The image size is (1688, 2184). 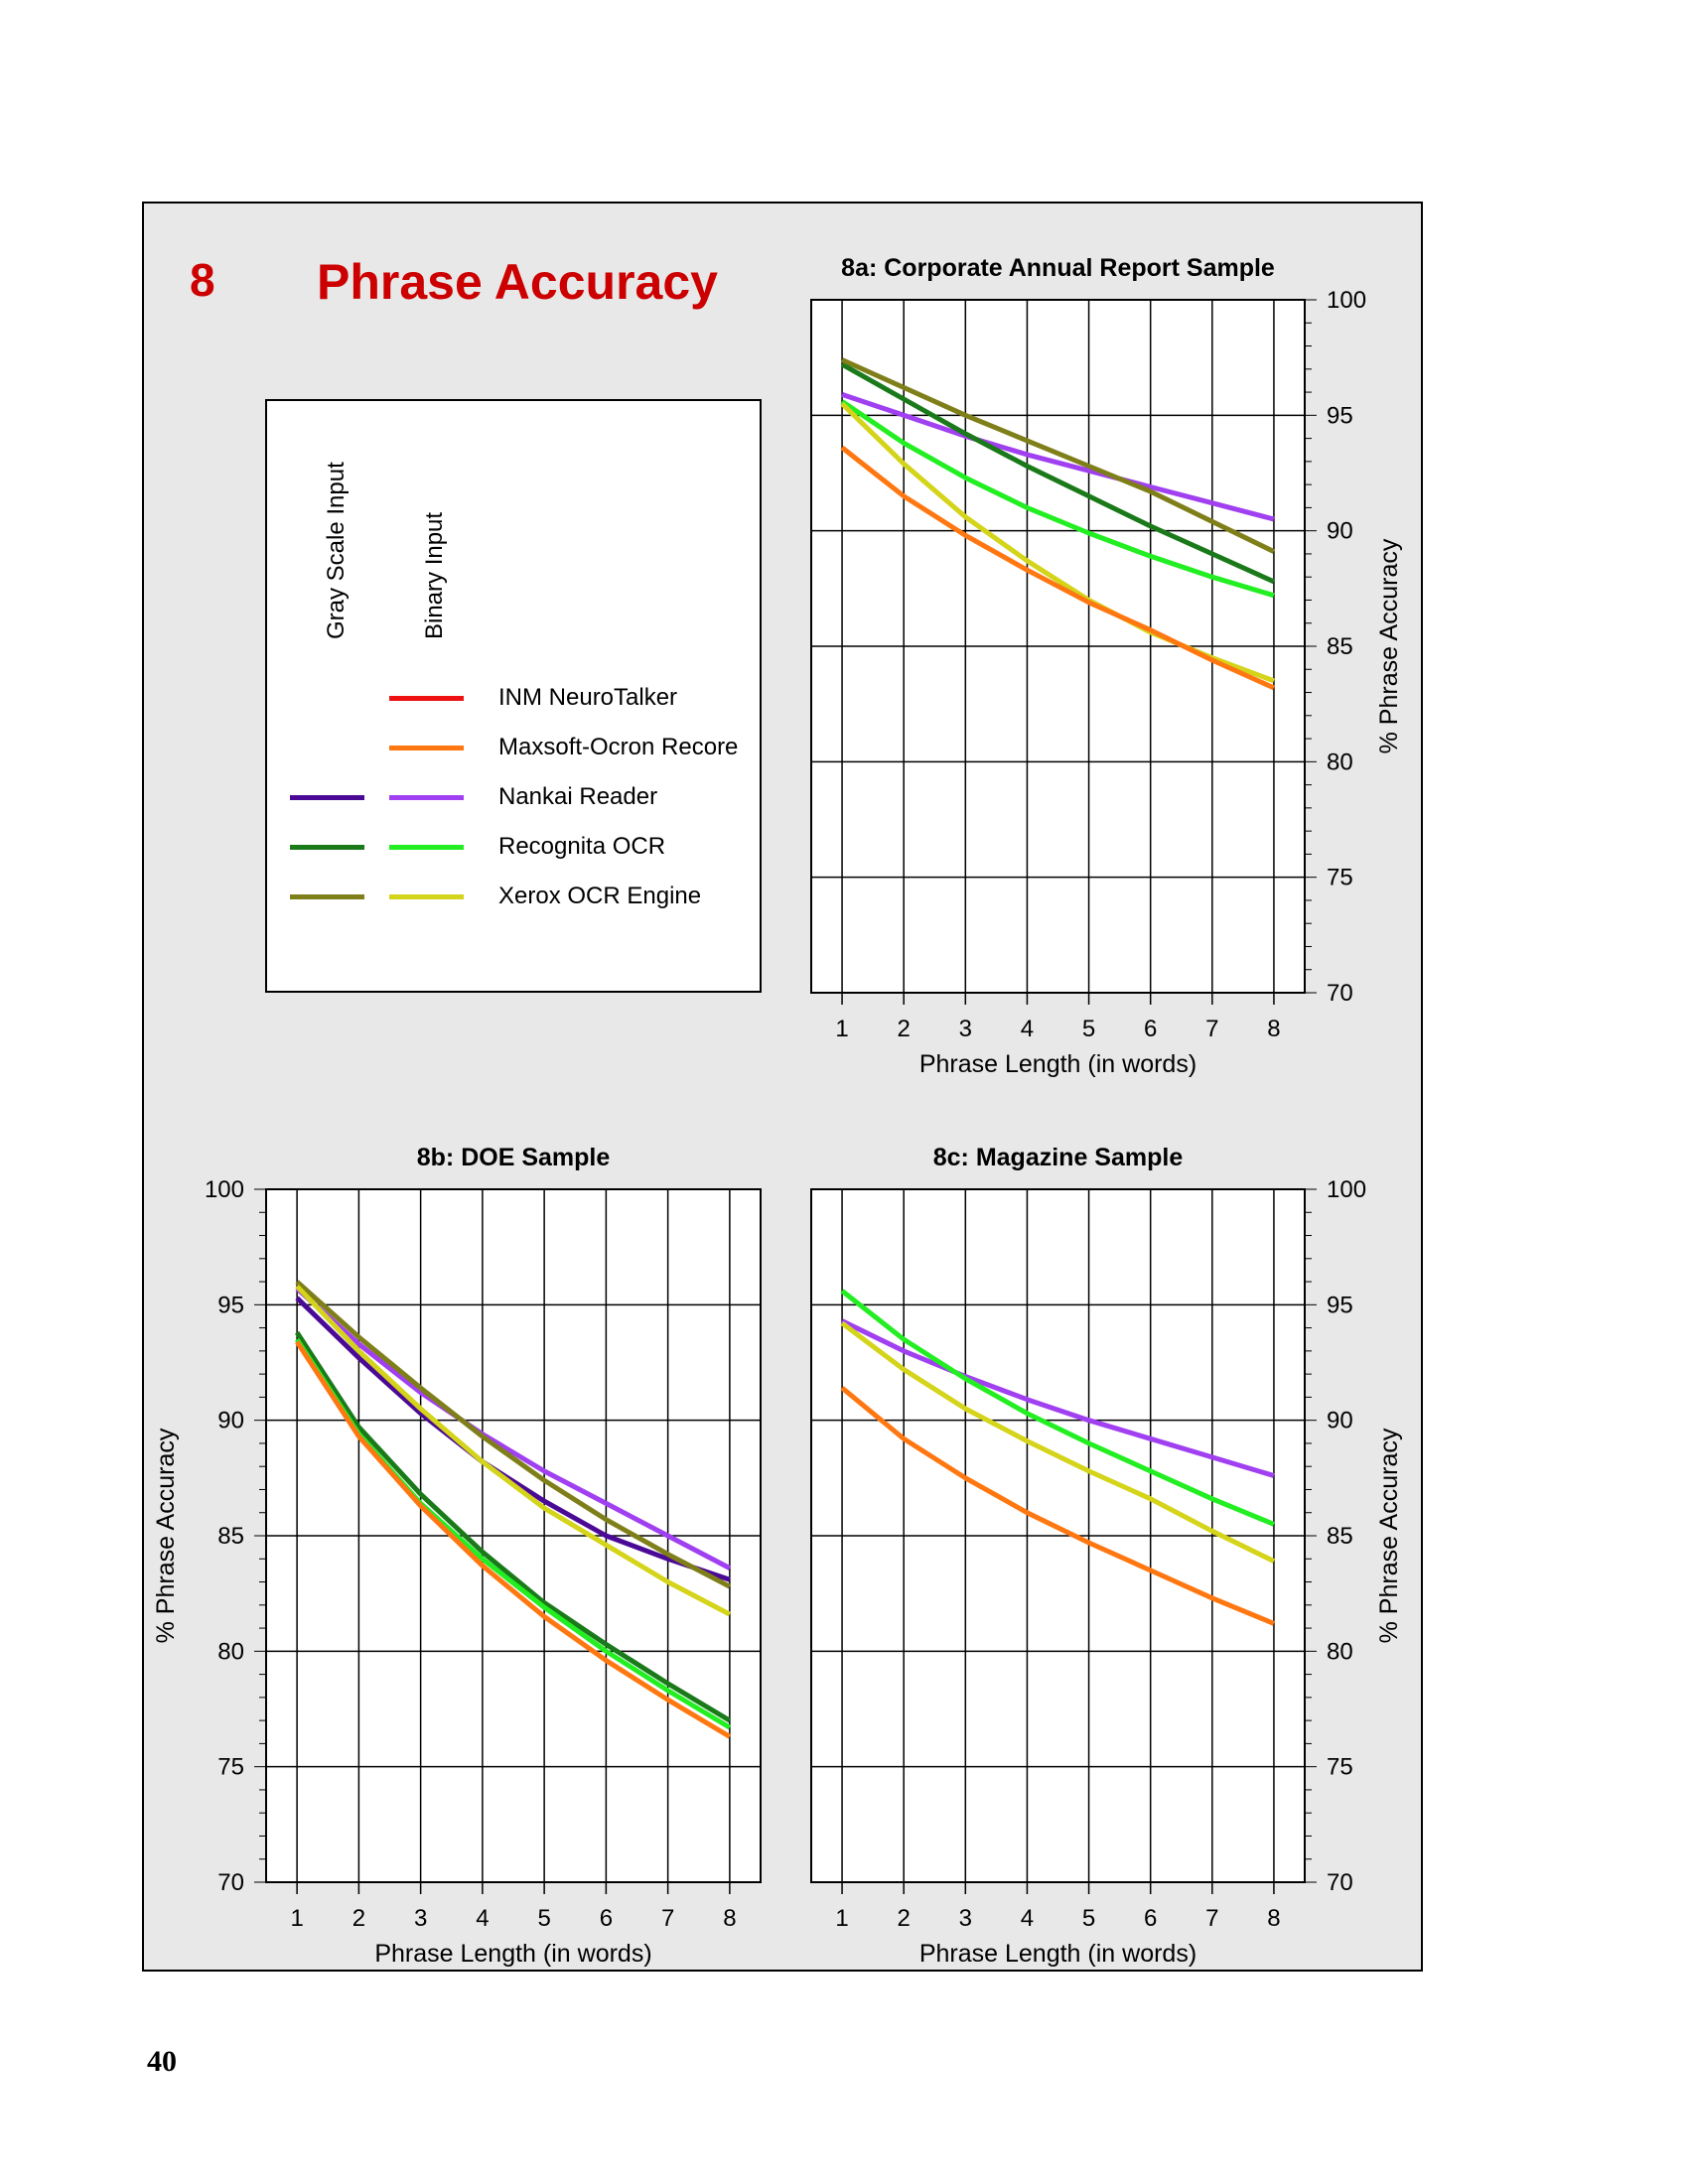 I want to click on chart-title: 8b: DOE Sample, so click(x=514, y=1157).